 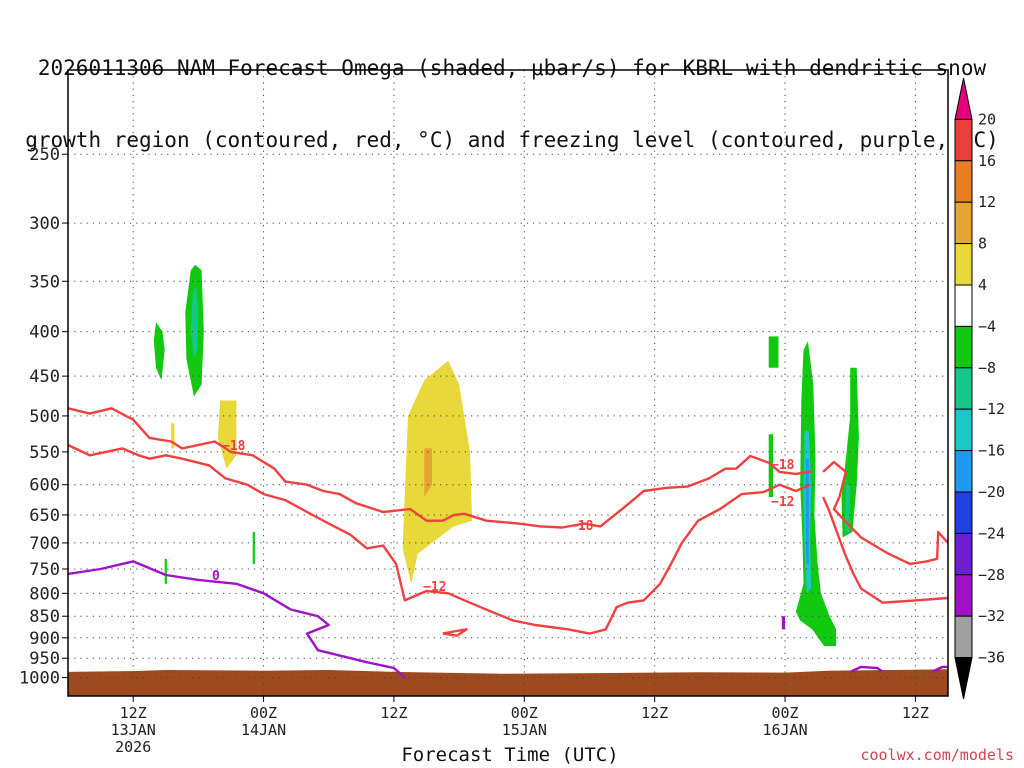 What do you see at coordinates (991, 575) in the screenshot?
I see `colorbar-label-11: −28` at bounding box center [991, 575].